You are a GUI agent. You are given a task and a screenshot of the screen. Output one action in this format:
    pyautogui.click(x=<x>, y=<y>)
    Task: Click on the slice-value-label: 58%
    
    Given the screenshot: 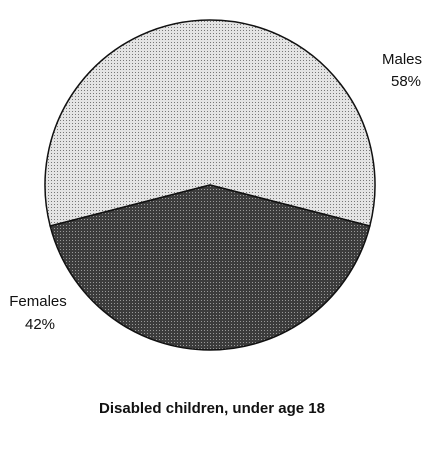 What is the action you would take?
    pyautogui.click(x=406, y=81)
    